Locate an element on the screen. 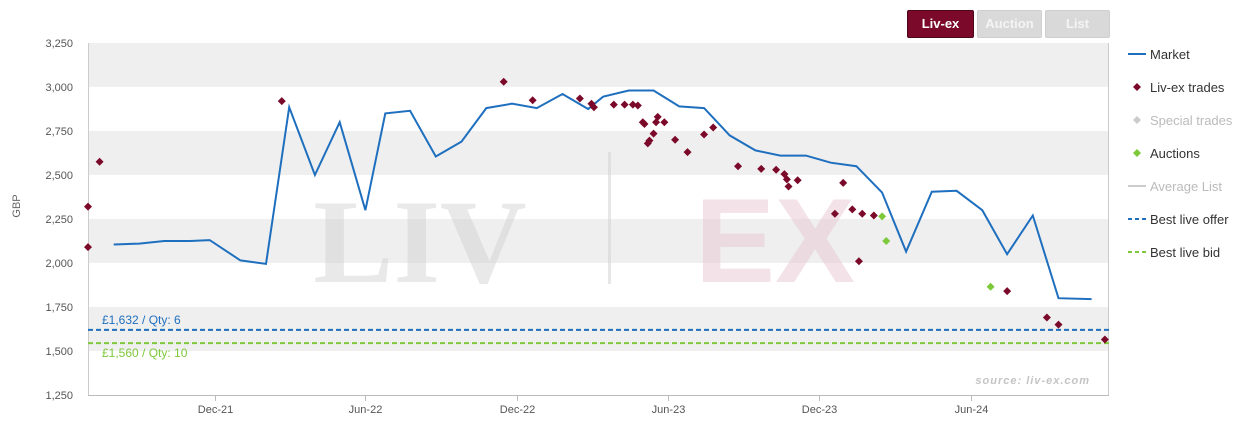 This screenshot has width=1251, height=429. watermark-left: LIV is located at coordinates (419, 241).